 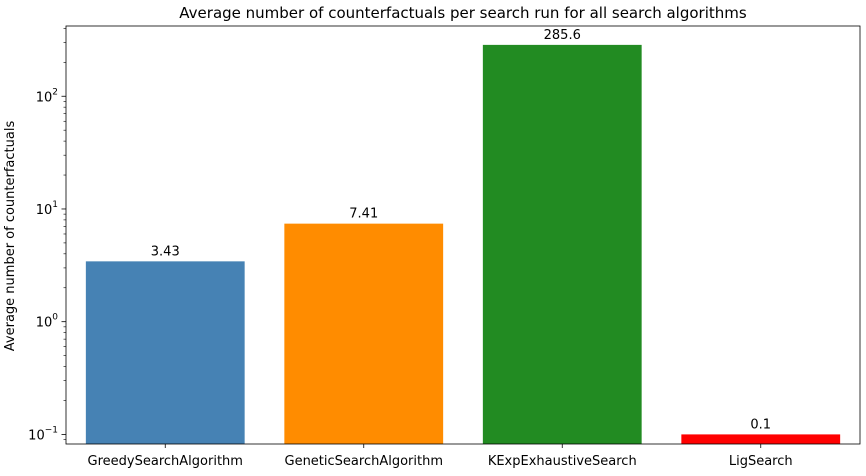 What do you see at coordinates (363, 214) in the screenshot?
I see `data-label: 7.41` at bounding box center [363, 214].